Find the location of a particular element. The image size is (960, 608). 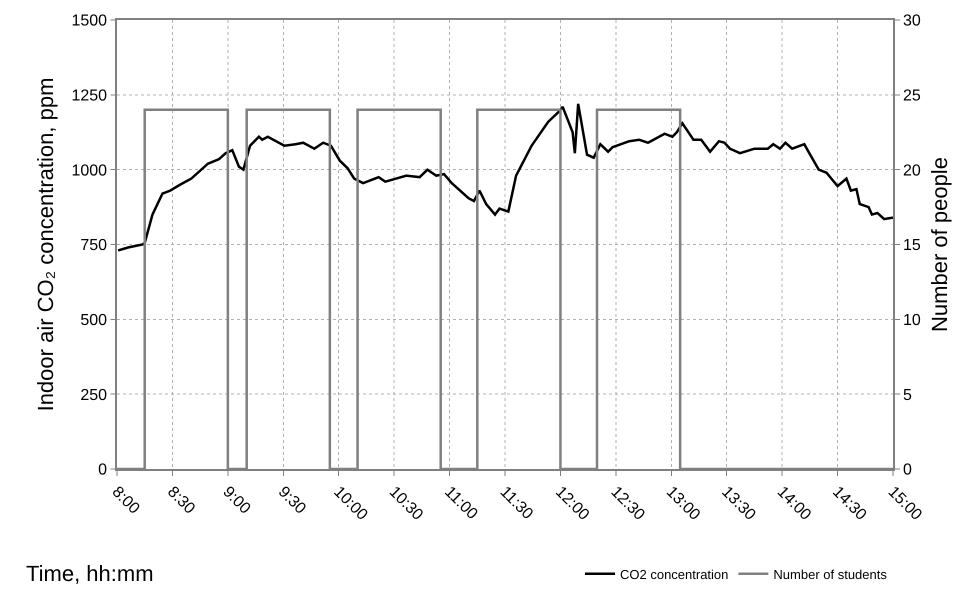

y2-axis-title: Number of people is located at coordinates (939, 244).